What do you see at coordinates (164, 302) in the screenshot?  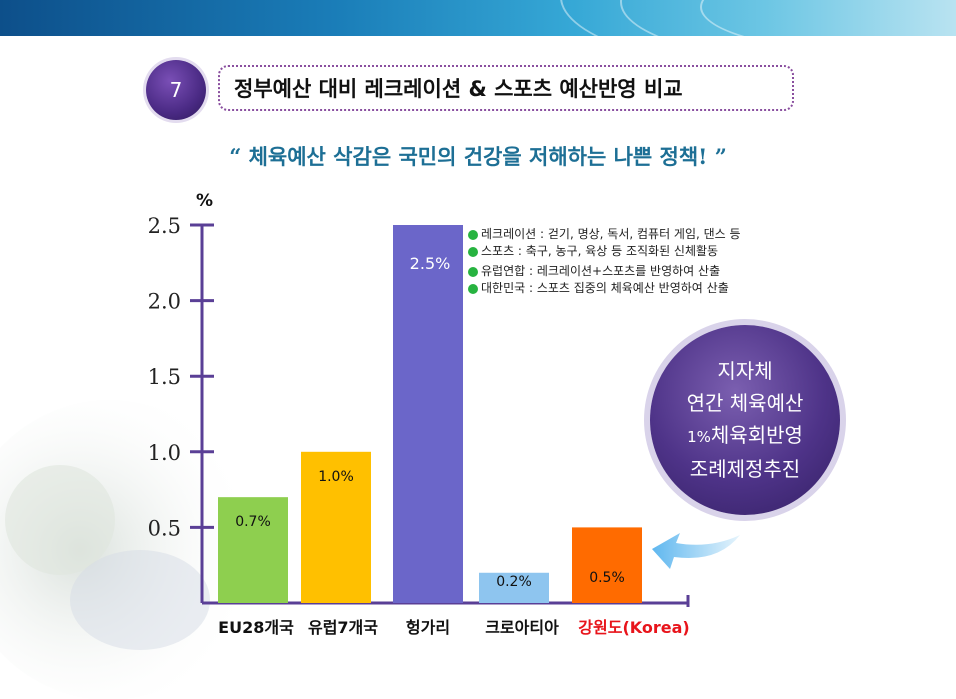 I see `y-tick-label: 2.0` at bounding box center [164, 302].